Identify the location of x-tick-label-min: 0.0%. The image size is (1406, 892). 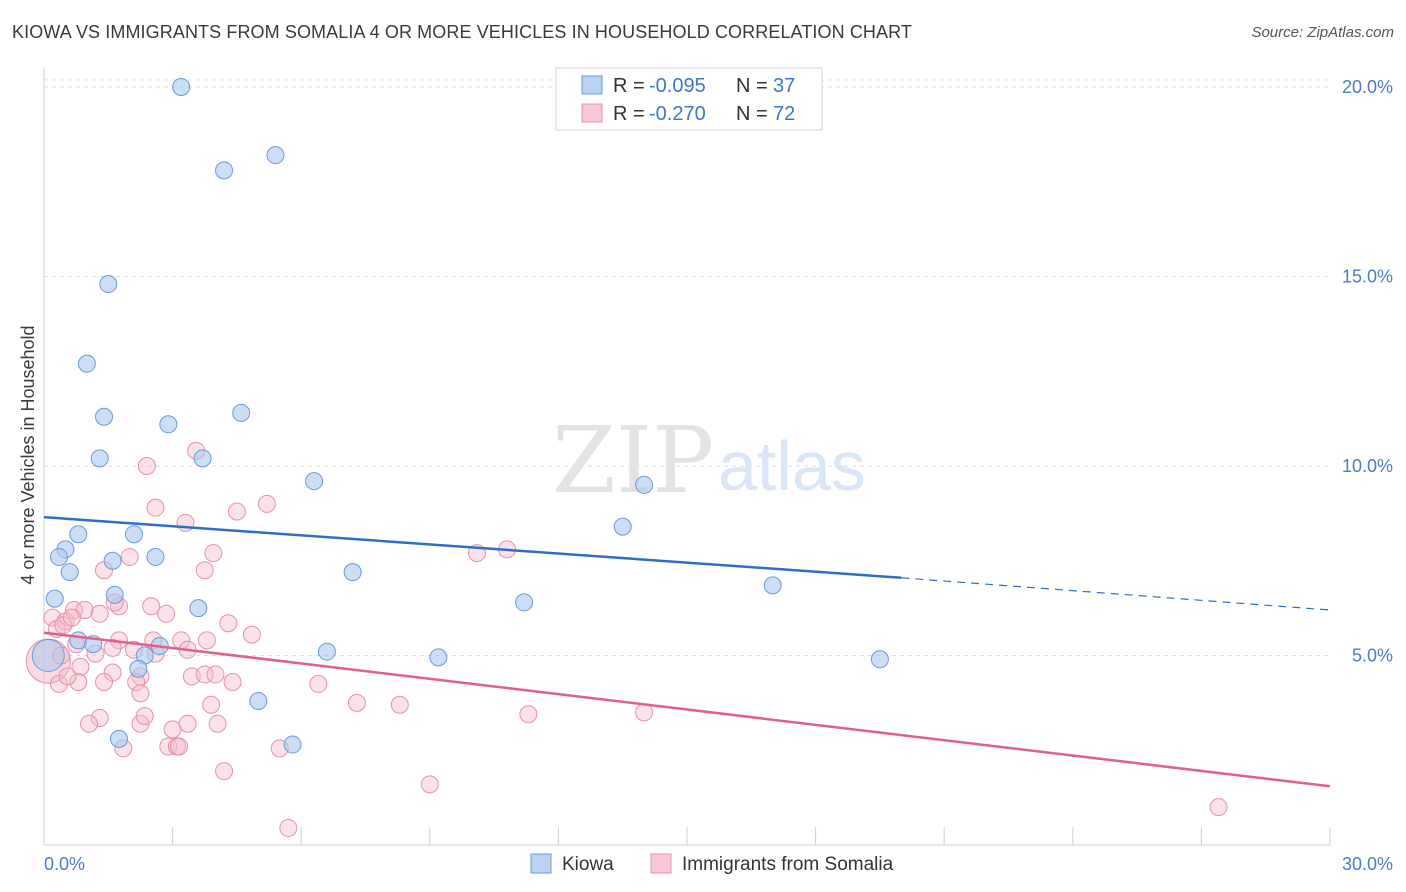
(64, 864).